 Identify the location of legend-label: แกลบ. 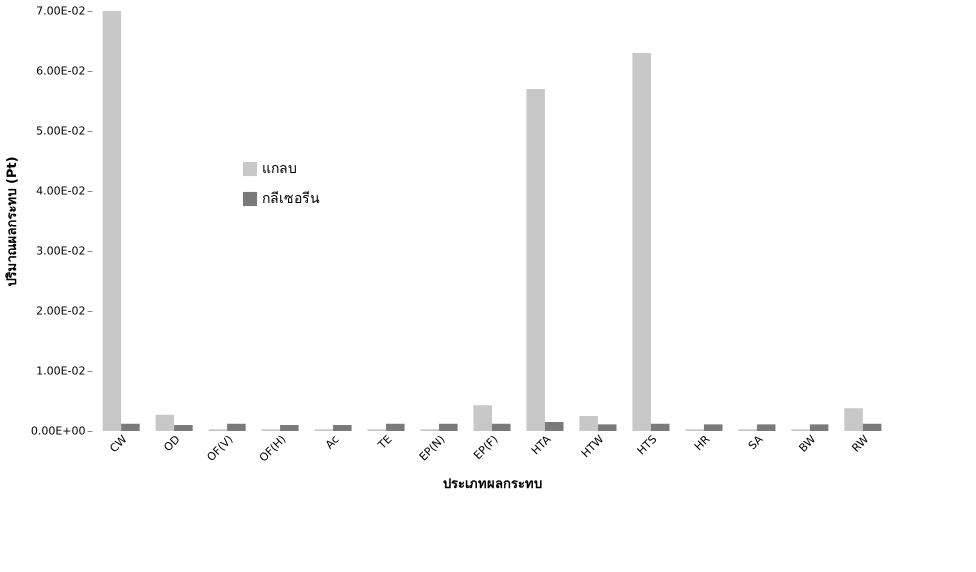
(279, 169).